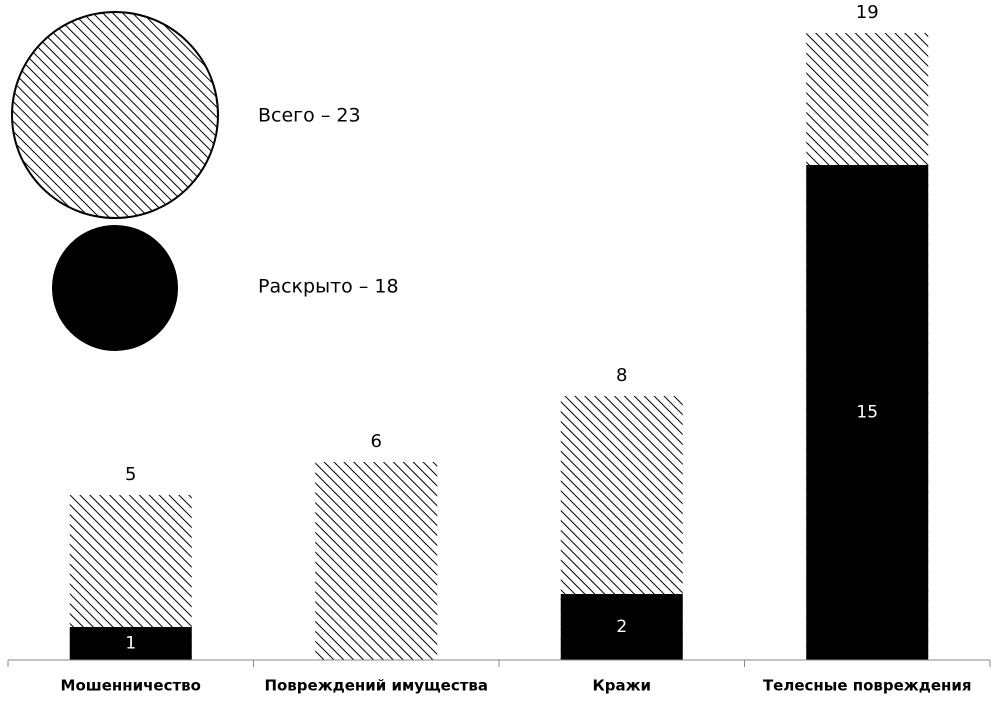 This screenshot has height=705, width=1000. I want to click on legend-label: Всего – 23, so click(309, 116).